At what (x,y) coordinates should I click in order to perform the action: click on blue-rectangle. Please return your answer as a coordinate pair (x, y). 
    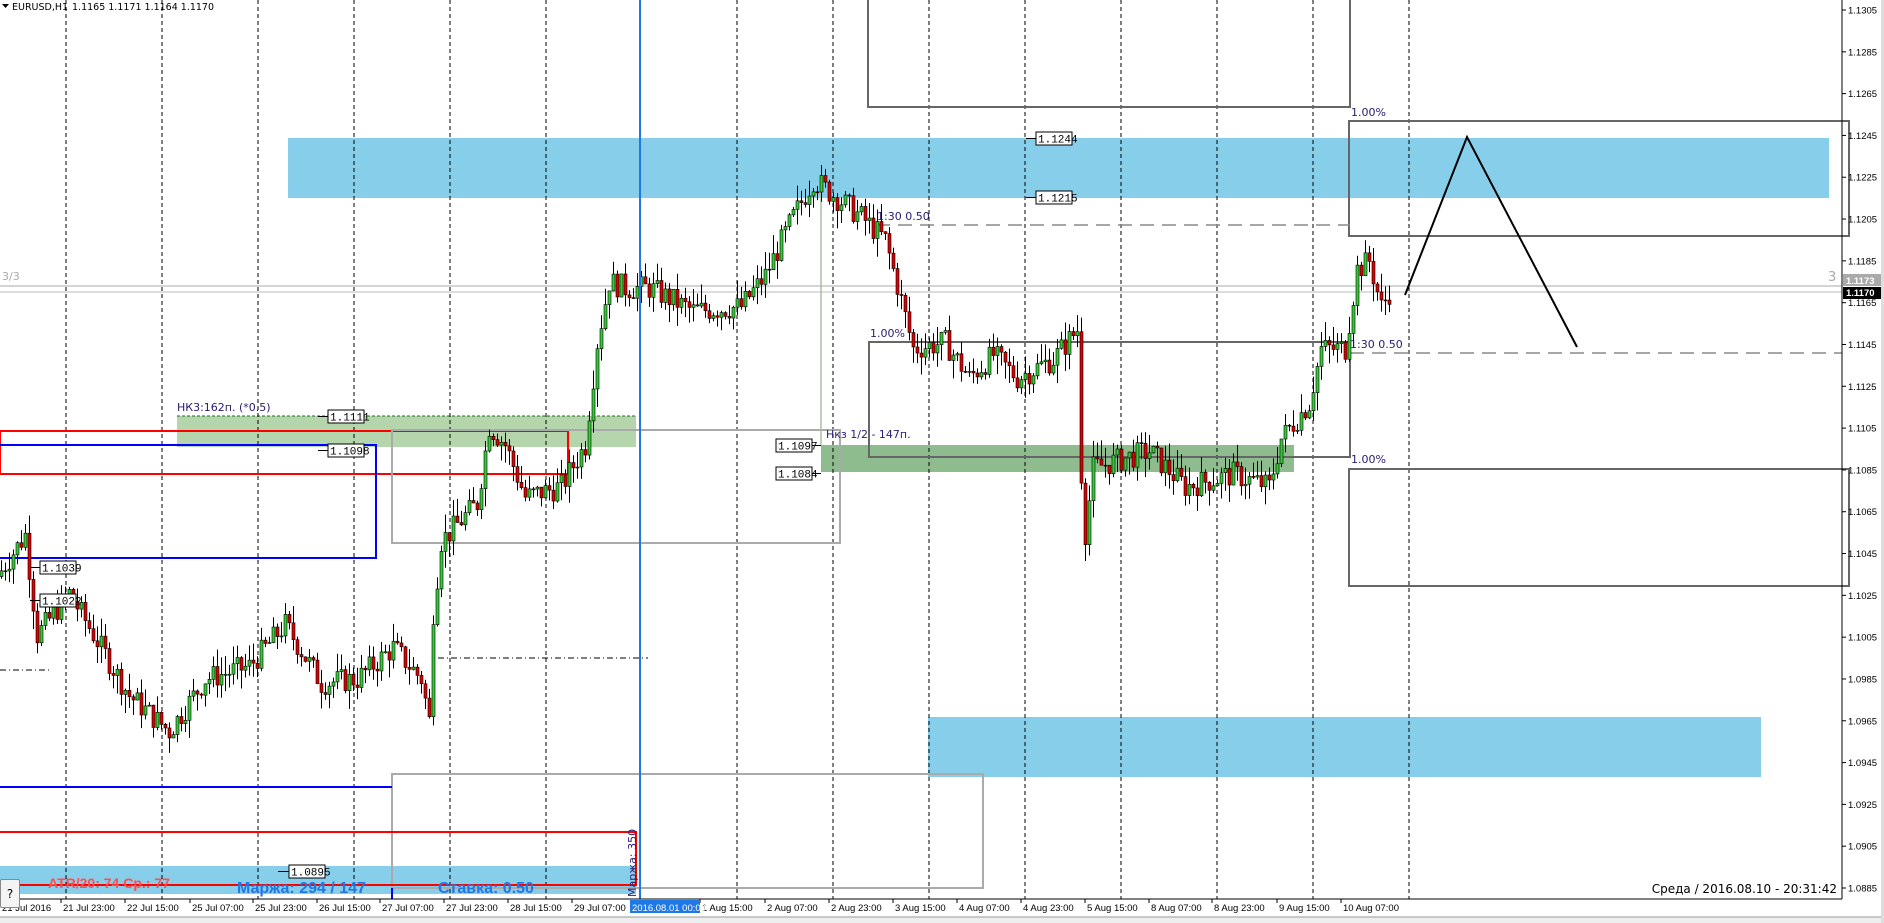
    Looking at the image, I should click on (188, 501).